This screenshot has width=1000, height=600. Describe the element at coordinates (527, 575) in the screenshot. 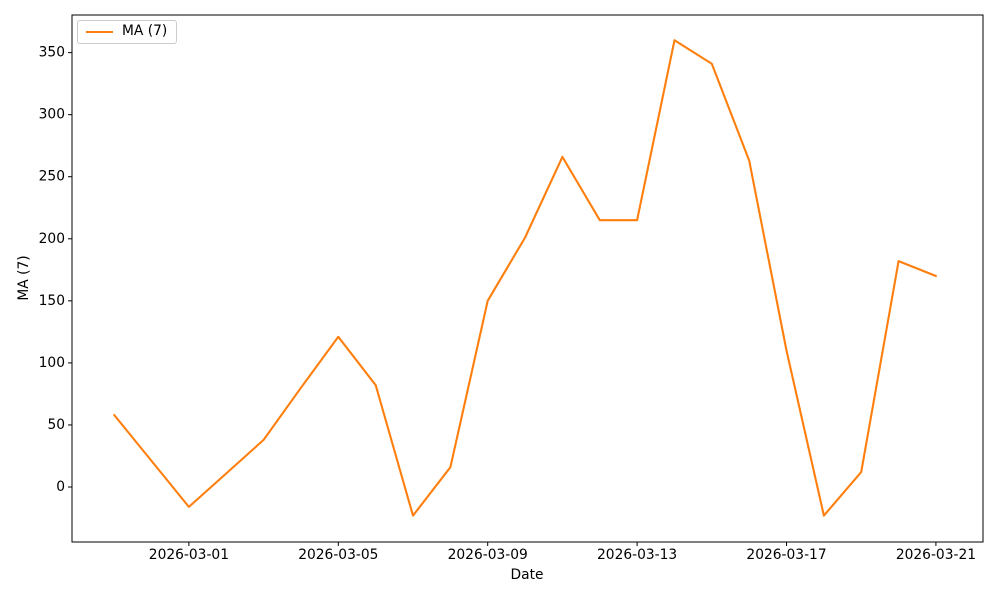

I see `x-axis-label: Date` at that location.